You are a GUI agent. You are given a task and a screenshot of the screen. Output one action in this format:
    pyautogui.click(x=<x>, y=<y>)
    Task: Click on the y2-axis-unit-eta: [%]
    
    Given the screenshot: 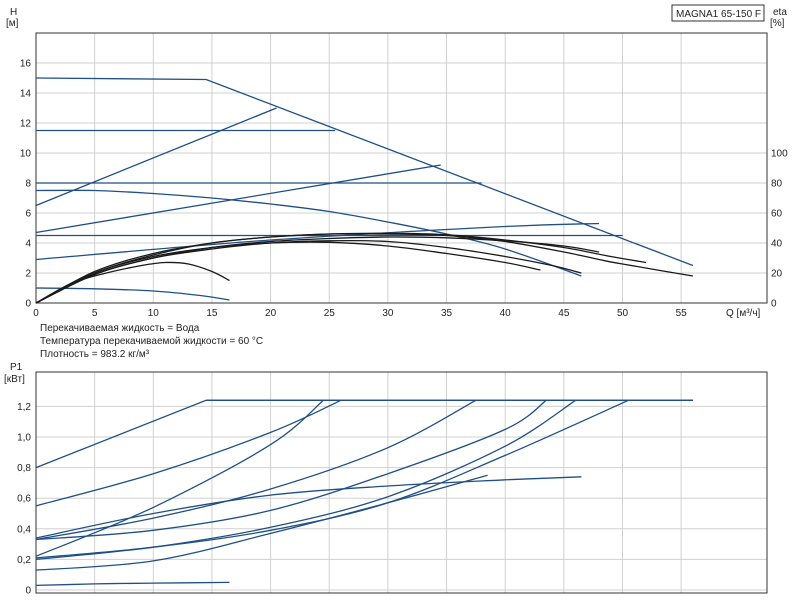 What is the action you would take?
    pyautogui.click(x=777, y=23)
    